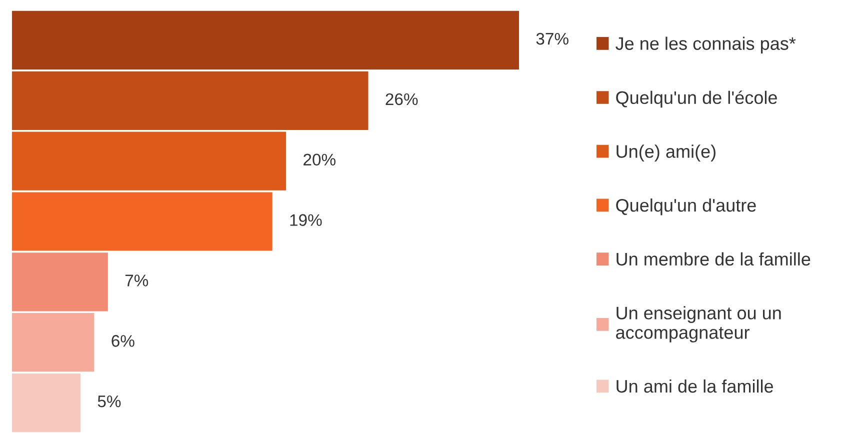  I want to click on legend-label: Un enseignant ou un accompagnateur, so click(698, 324).